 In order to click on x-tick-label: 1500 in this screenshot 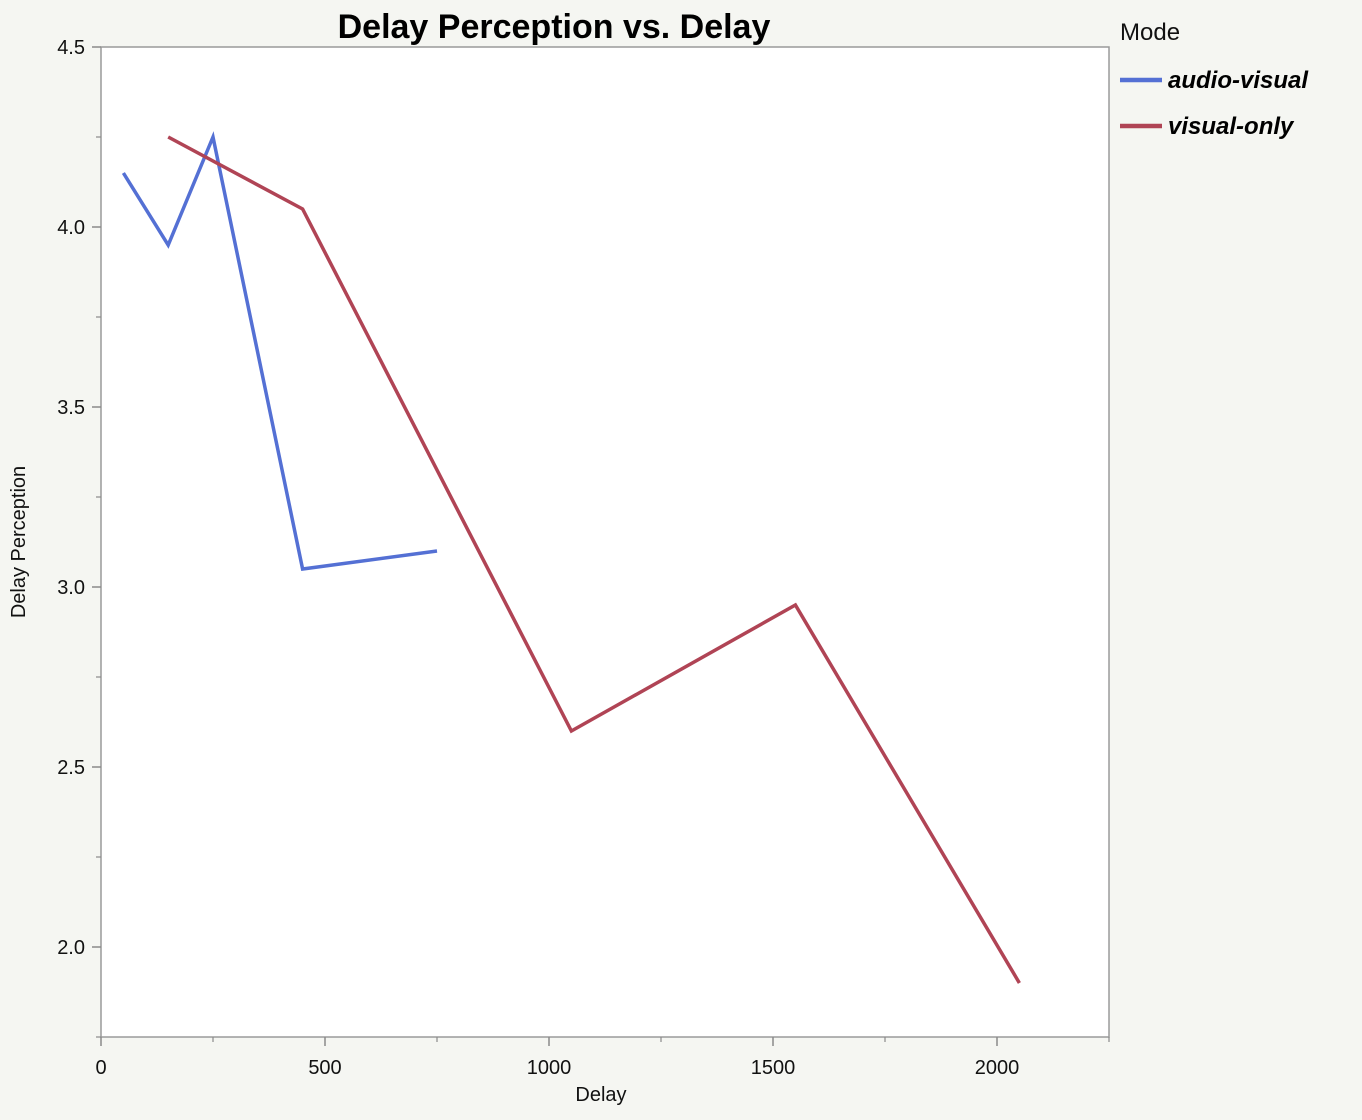, I will do `click(773, 1068)`.